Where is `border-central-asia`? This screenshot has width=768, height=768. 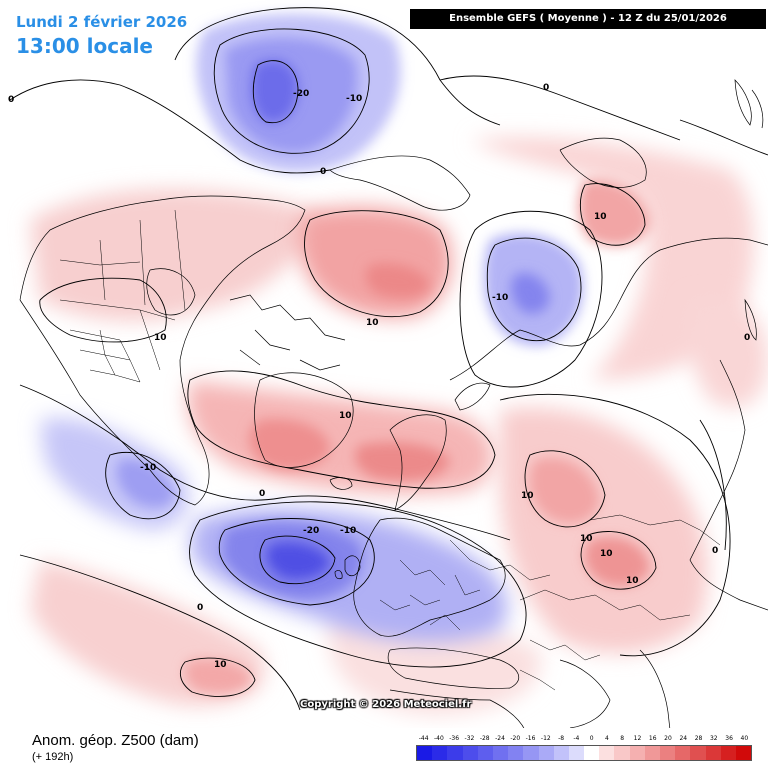 border-central-asia is located at coordinates (605, 605).